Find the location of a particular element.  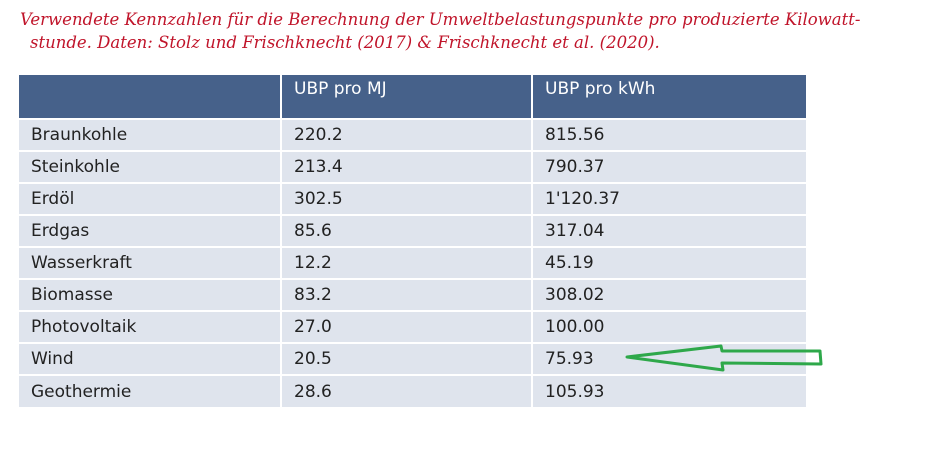

cell-ubp-kwh: 100.00 is located at coordinates (669, 326).